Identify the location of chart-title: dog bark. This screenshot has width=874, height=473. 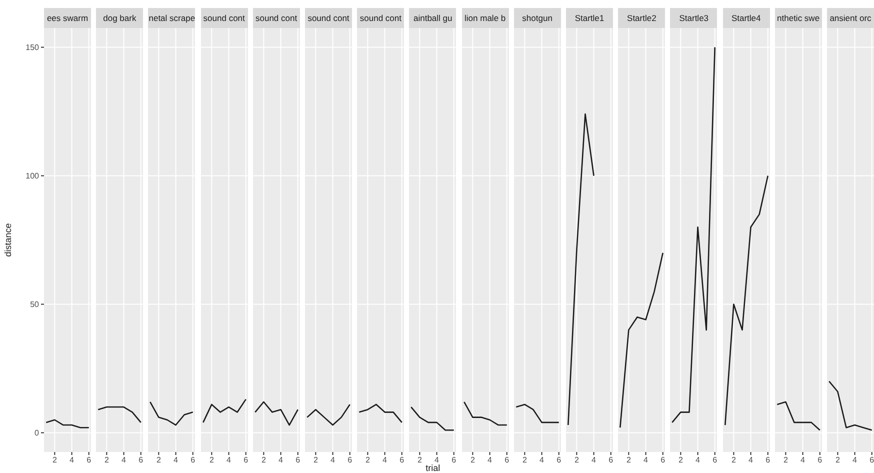
(120, 18).